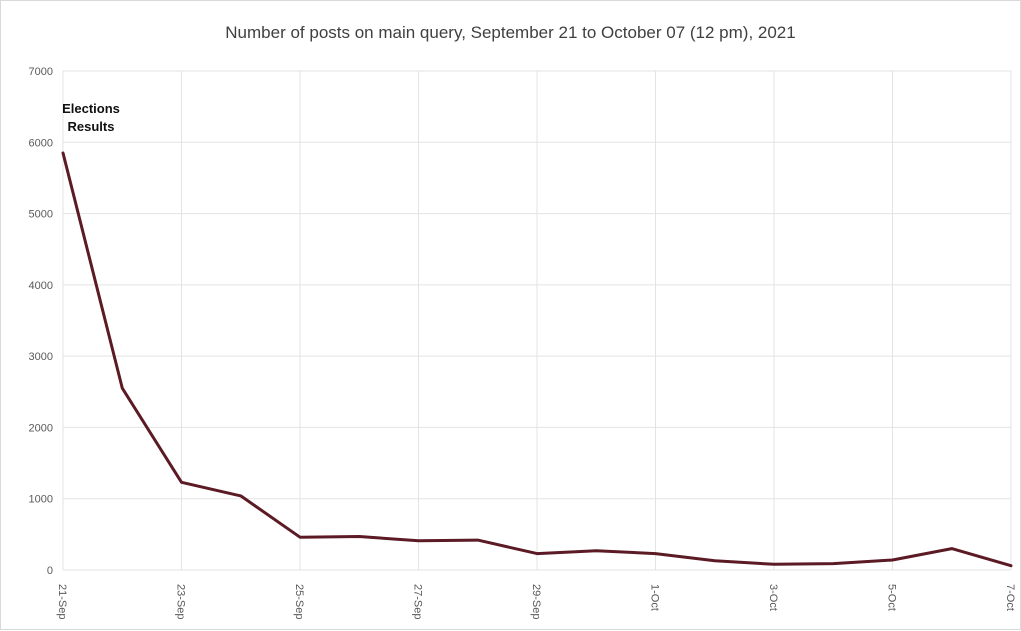 This screenshot has height=631, width=1021. What do you see at coordinates (655, 597) in the screenshot?
I see `x-tick-label: 1-Oct` at bounding box center [655, 597].